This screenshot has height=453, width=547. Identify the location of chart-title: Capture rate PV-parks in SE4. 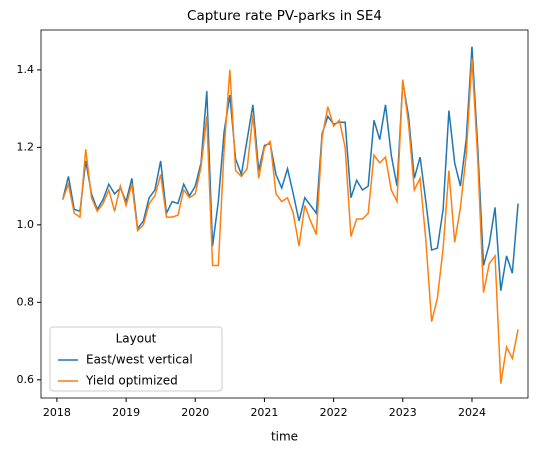
(284, 16).